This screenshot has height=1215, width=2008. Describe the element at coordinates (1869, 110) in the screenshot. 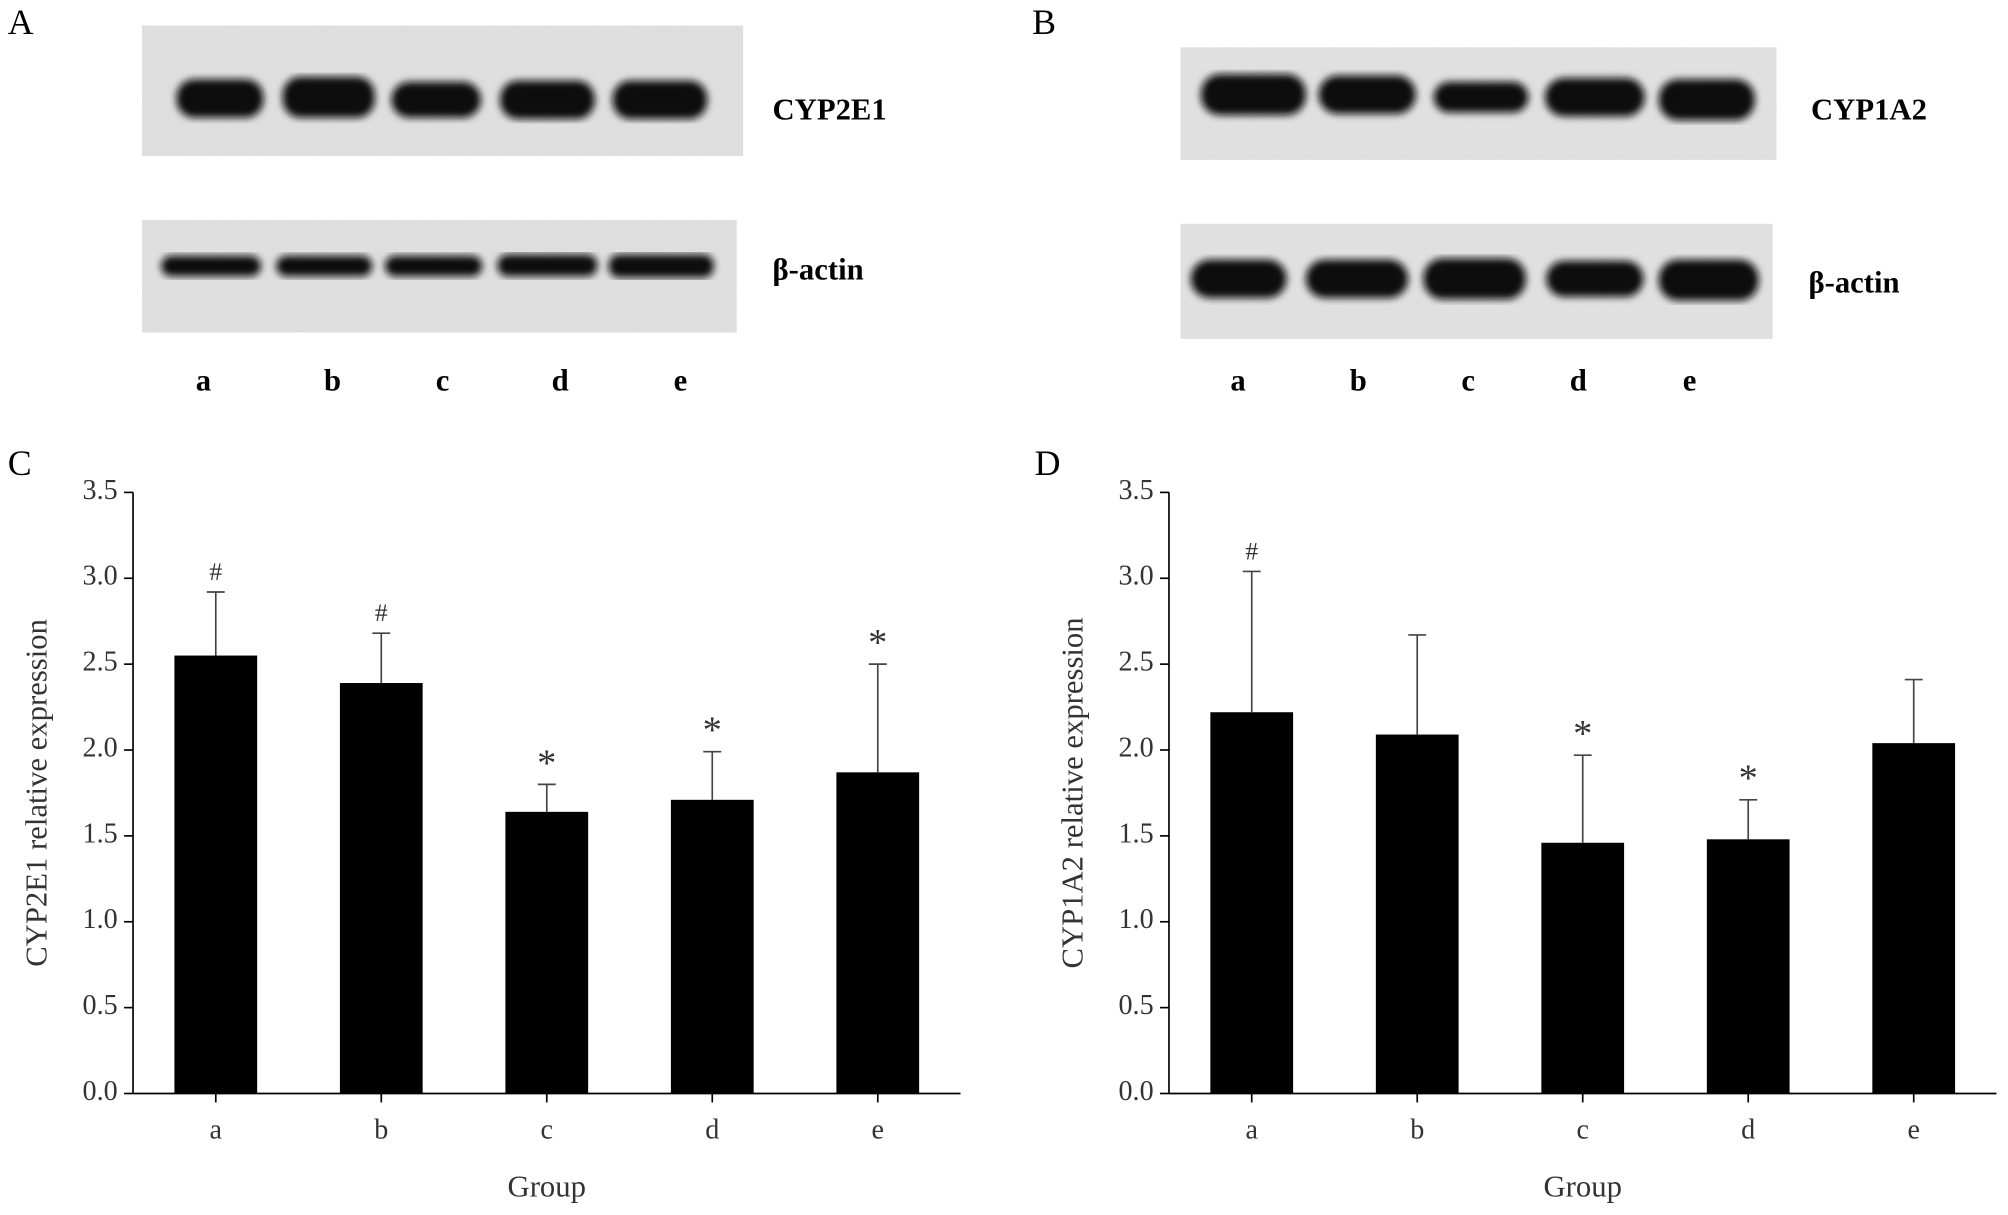

I see `protein-label: CYP1A2` at that location.